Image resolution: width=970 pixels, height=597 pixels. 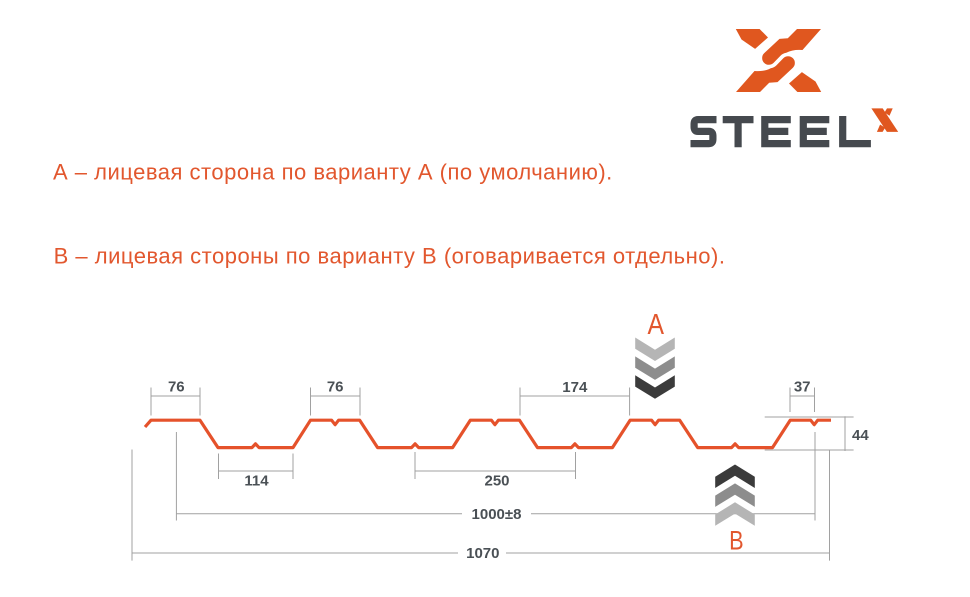 I want to click on svg-text: 37, so click(x=802, y=387).